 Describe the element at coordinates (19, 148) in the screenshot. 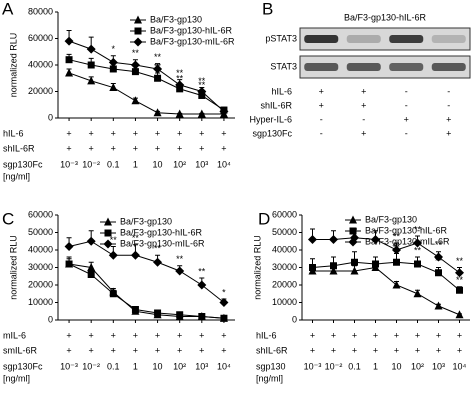

I see `row-label: shIL-6R` at that location.